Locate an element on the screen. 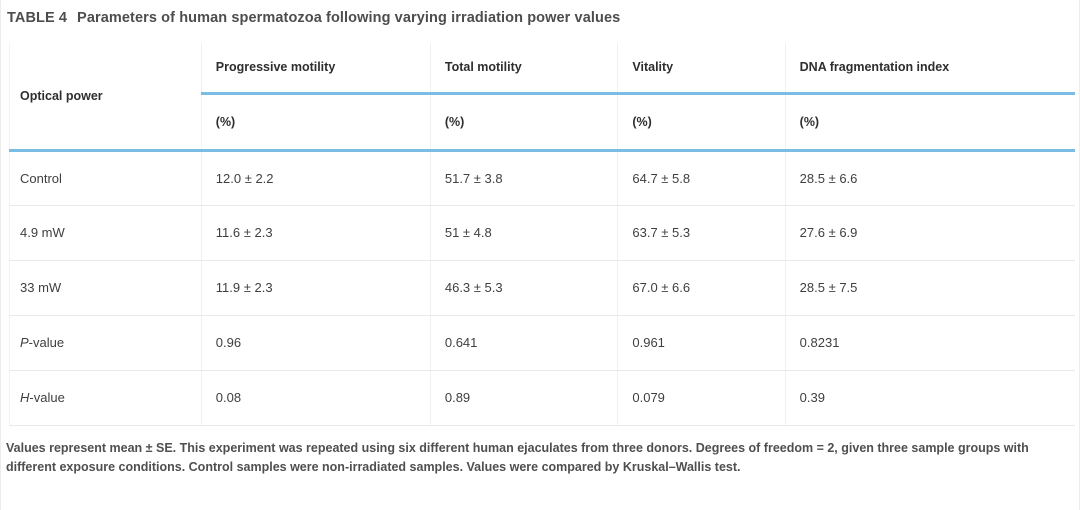 This screenshot has width=1080, height=510. header-unit-row: (%) (%) (%) (%) is located at coordinates (542, 122).